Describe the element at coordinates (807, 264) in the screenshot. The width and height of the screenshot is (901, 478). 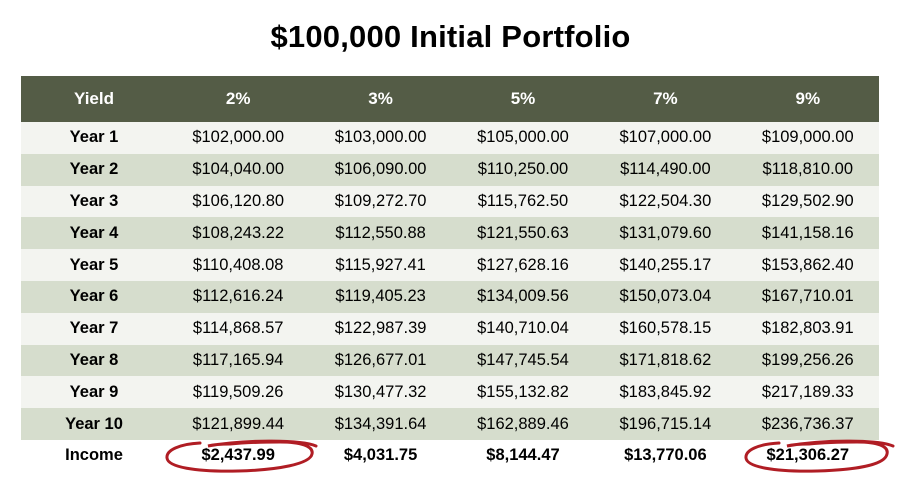
I see `table-cell: $153,862.40` at that location.